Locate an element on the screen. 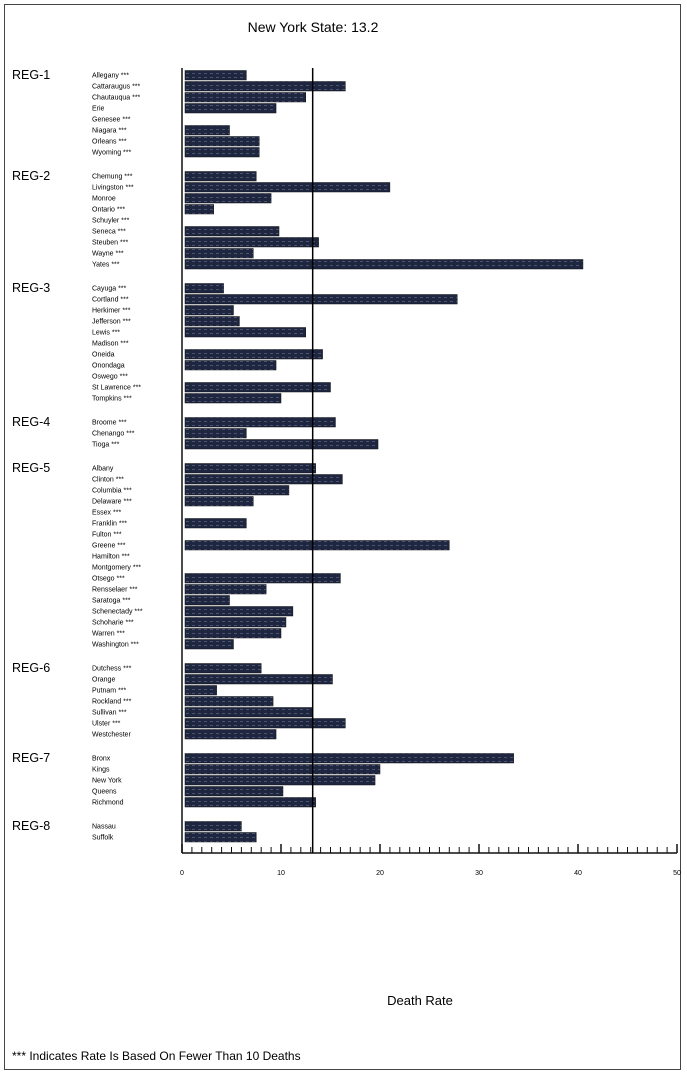 The image size is (687, 1078). county-label: Oneida is located at coordinates (103, 355).